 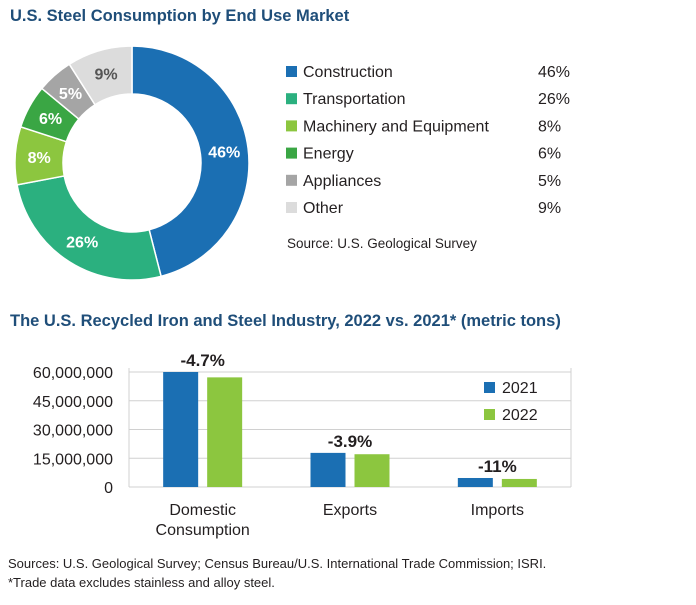 I want to click on legend-value: 26%, so click(x=554, y=99).